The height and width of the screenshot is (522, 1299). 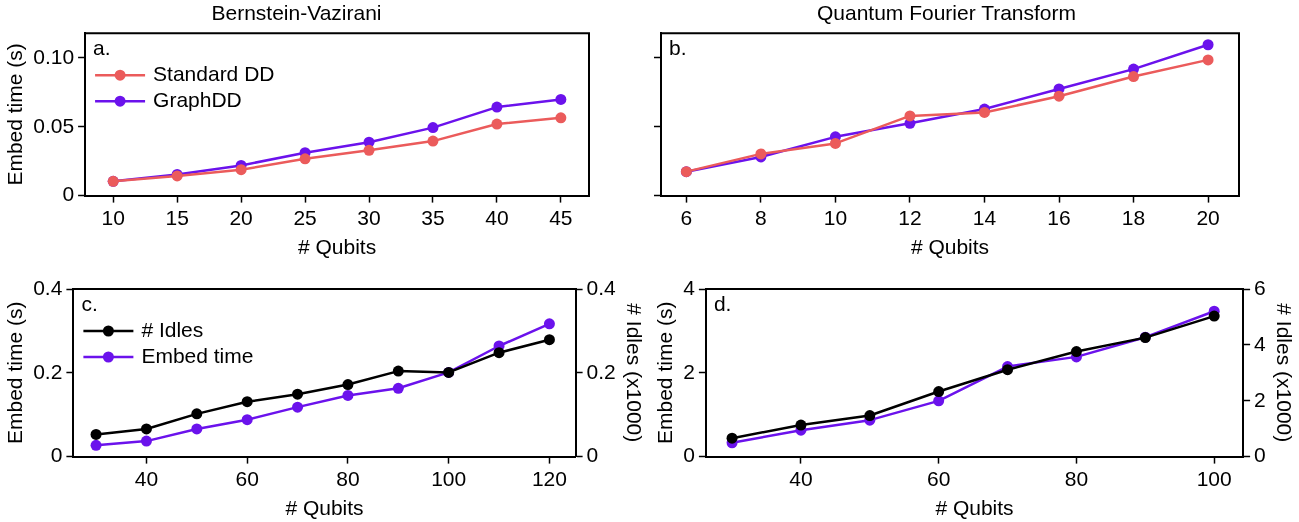 I want to click on y-tick-label: 4, so click(x=689, y=287).